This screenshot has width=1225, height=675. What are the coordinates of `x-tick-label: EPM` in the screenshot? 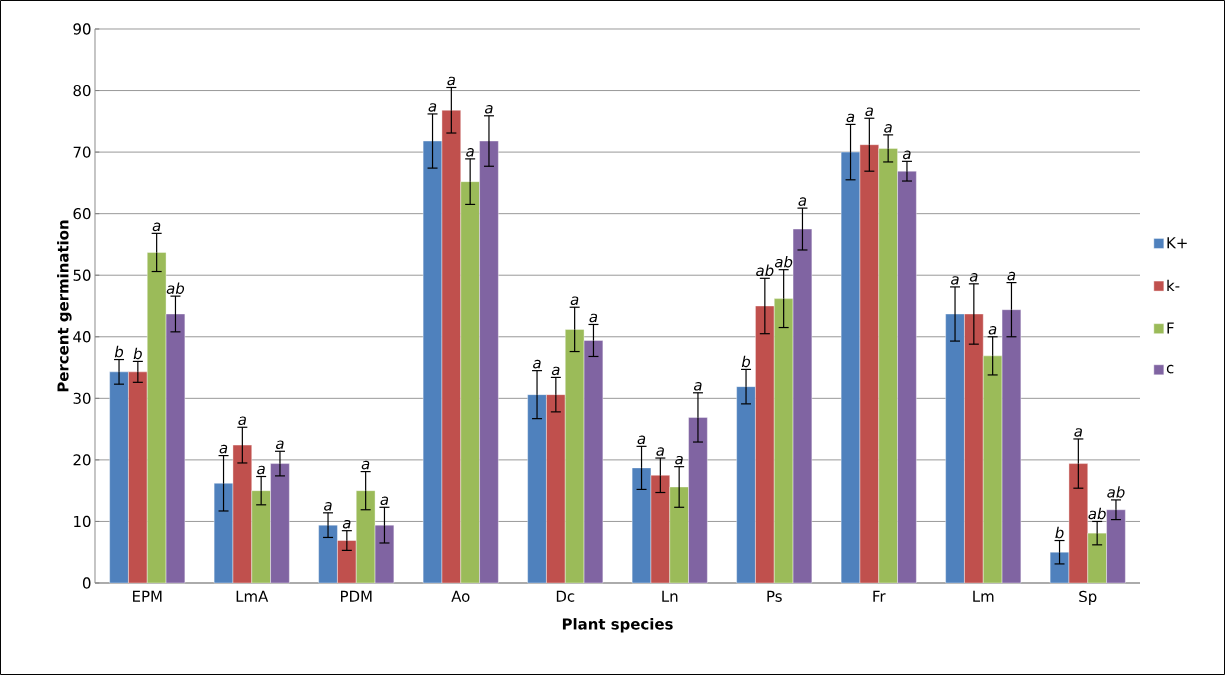 It's located at (147, 596).